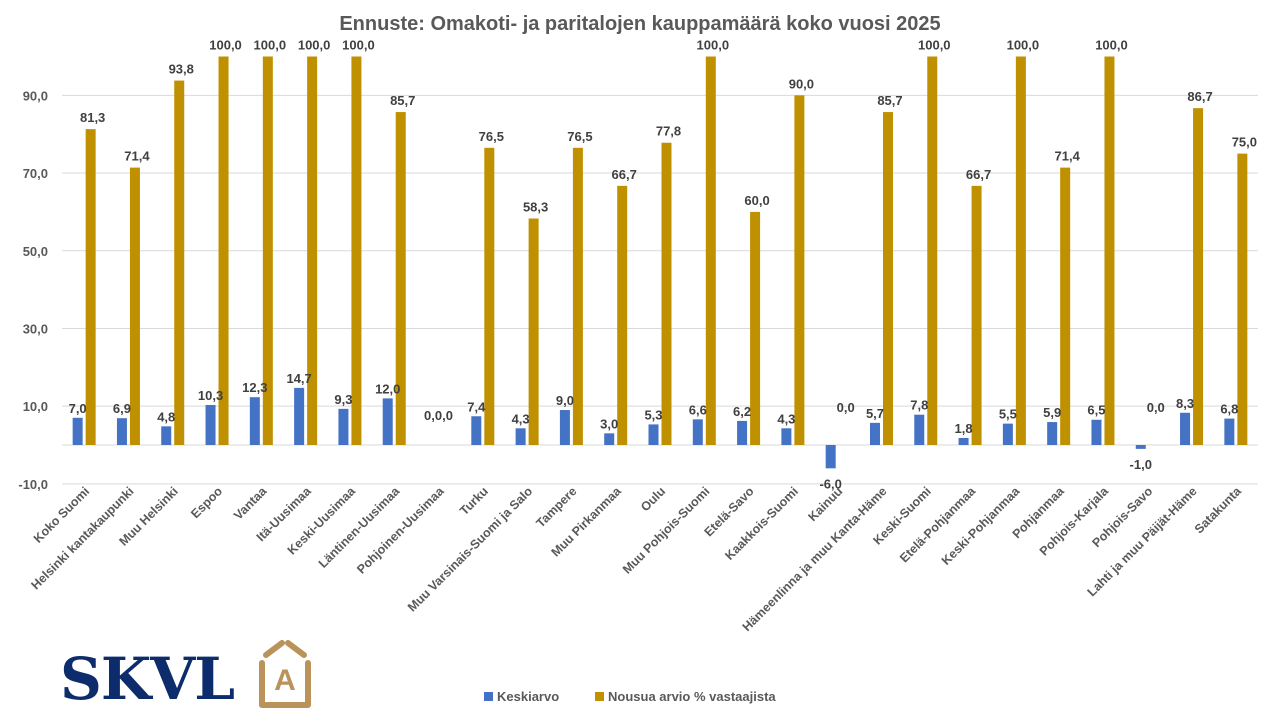 This screenshot has width=1280, height=720. What do you see at coordinates (756, 200) in the screenshot?
I see `data-label-nousua: 60,0` at bounding box center [756, 200].